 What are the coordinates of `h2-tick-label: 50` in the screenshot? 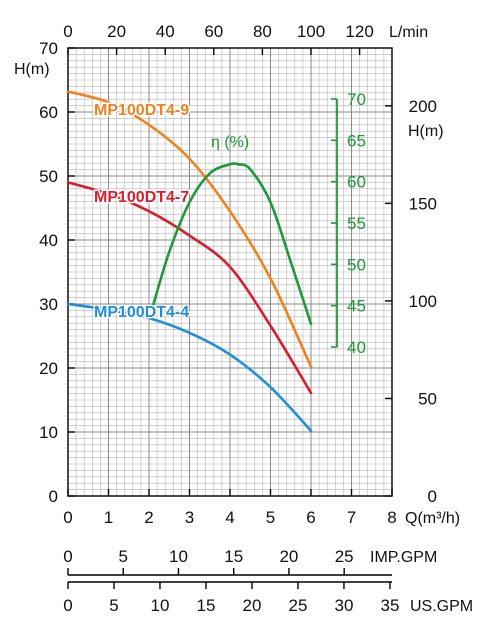 It's located at (427, 398).